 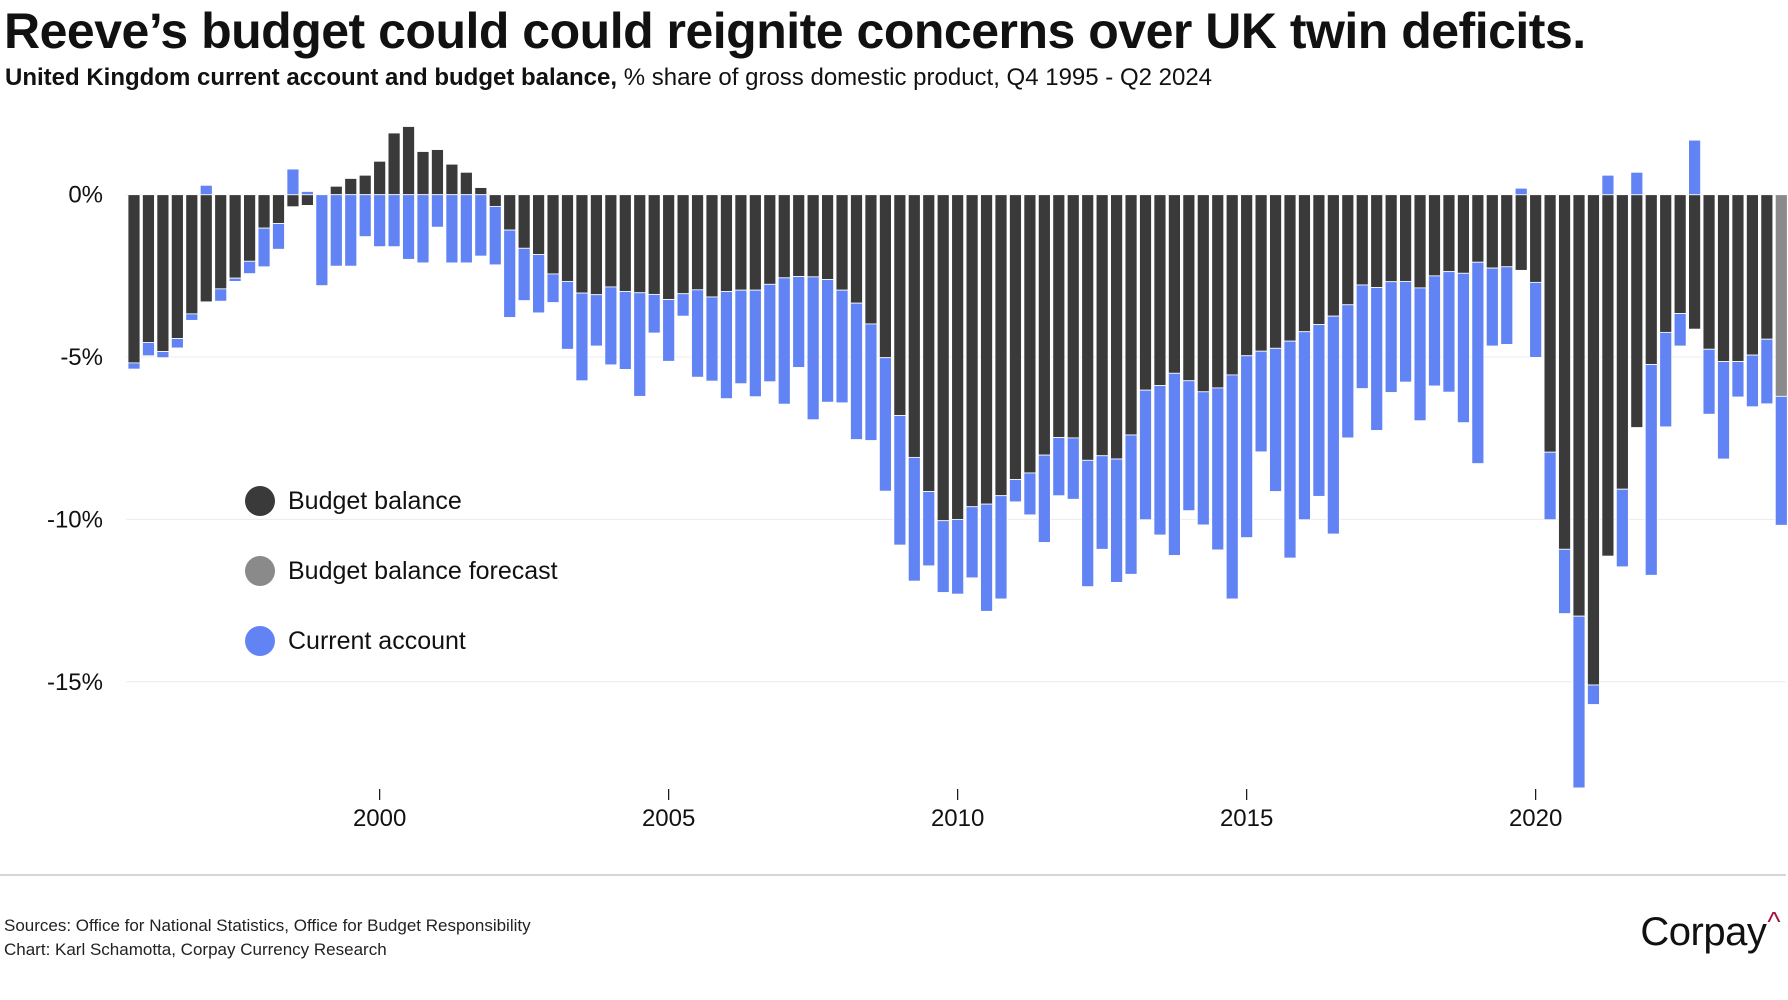 What do you see at coordinates (75, 519) in the screenshot?
I see `y-tick-label: -10%` at bounding box center [75, 519].